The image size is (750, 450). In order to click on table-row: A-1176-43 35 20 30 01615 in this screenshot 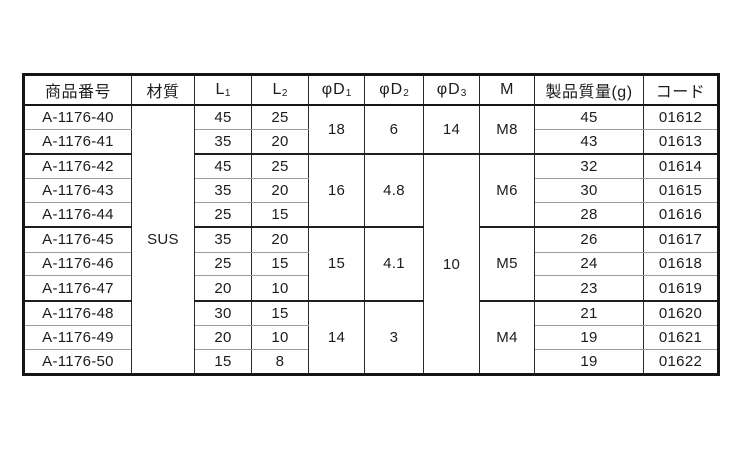, I will do `click(371, 191)`.